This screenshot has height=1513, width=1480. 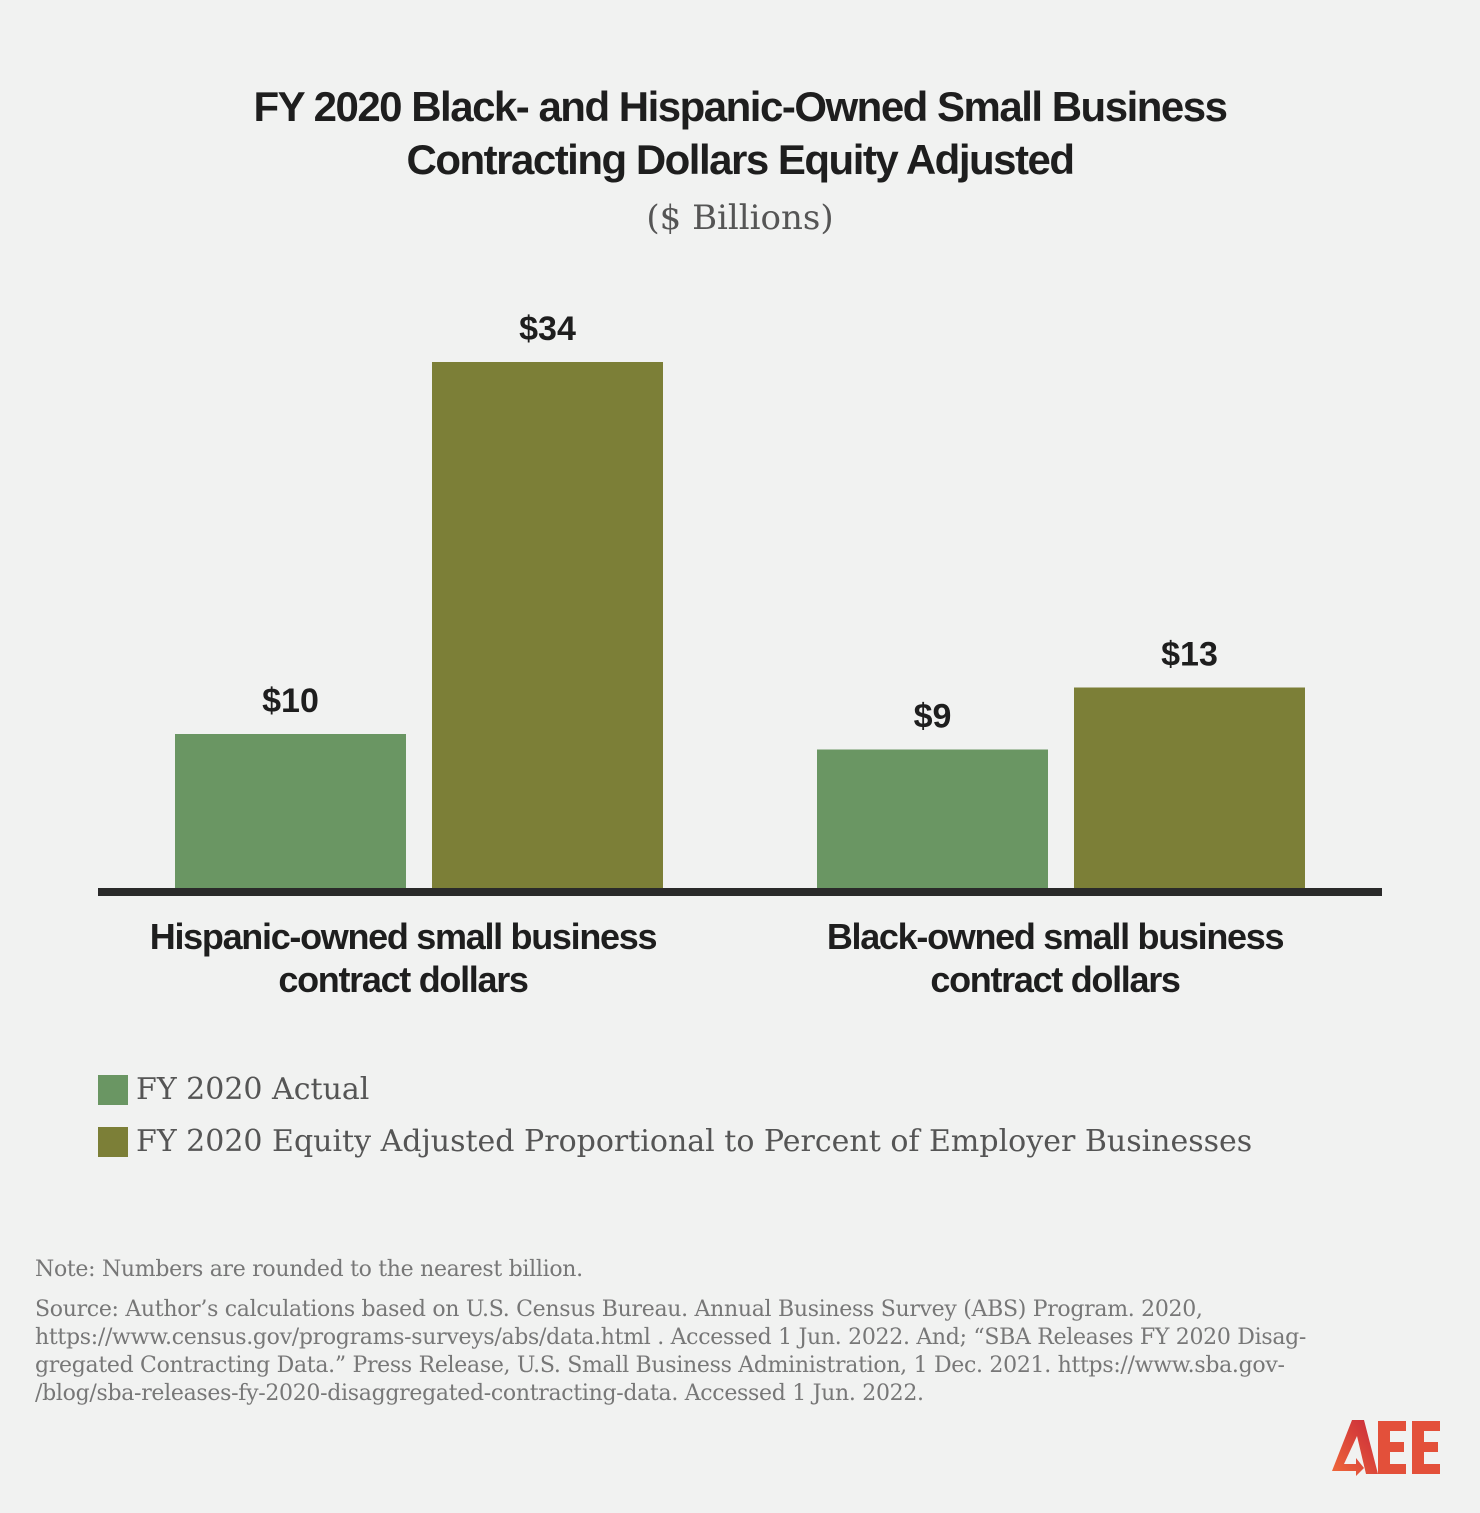 I want to click on legend-label: FY 2020 Actual, so click(x=253, y=1089).